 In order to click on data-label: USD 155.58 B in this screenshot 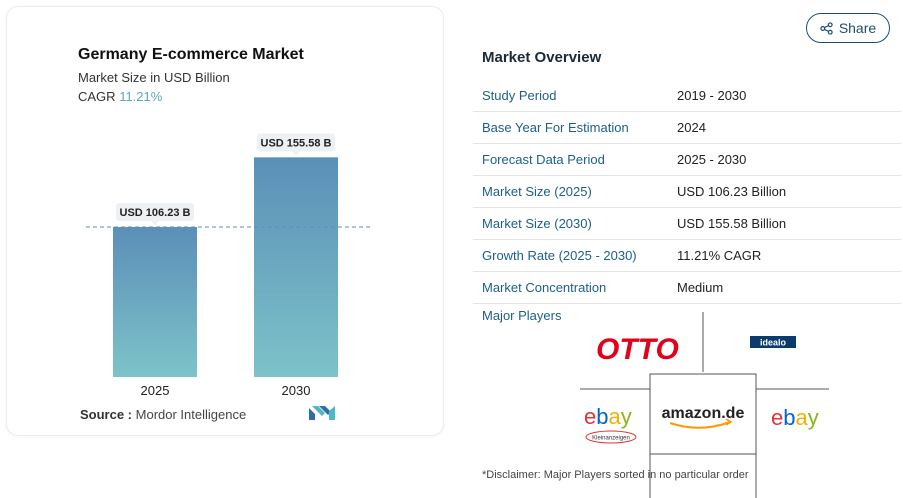, I will do `click(296, 143)`.